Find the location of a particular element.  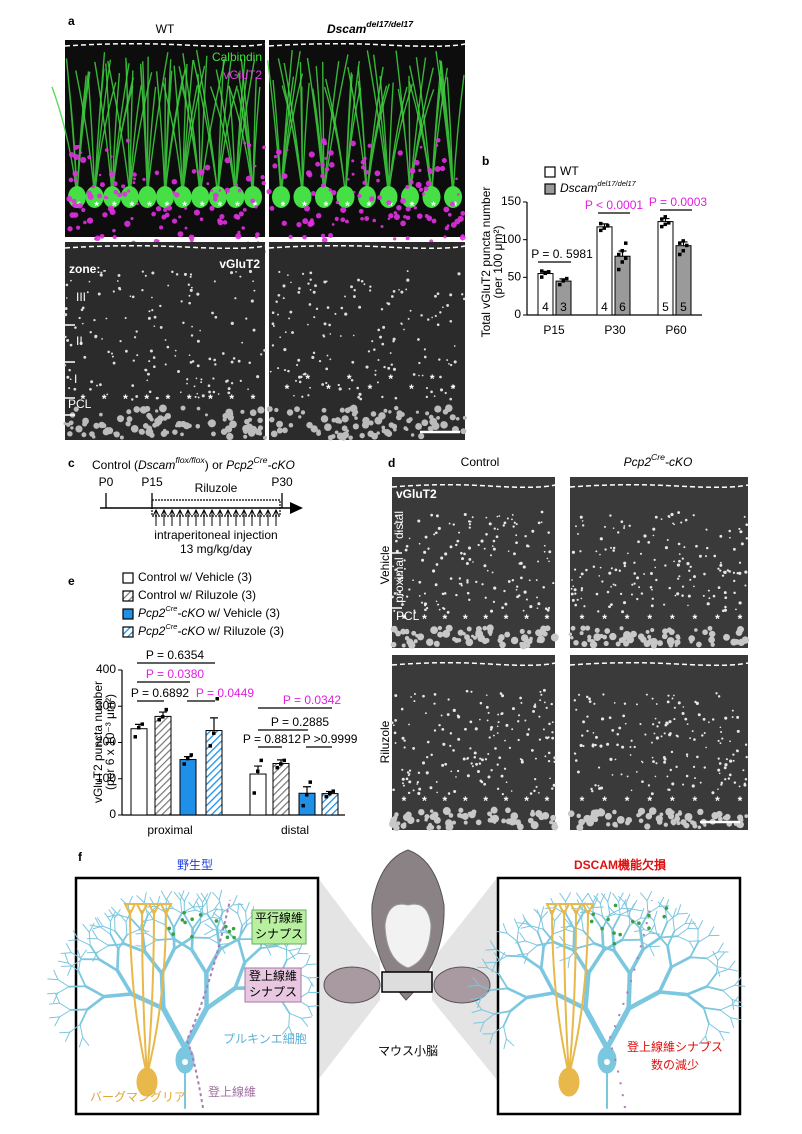

legend-label: Control w/ Vehicle (3) is located at coordinates (195, 577).